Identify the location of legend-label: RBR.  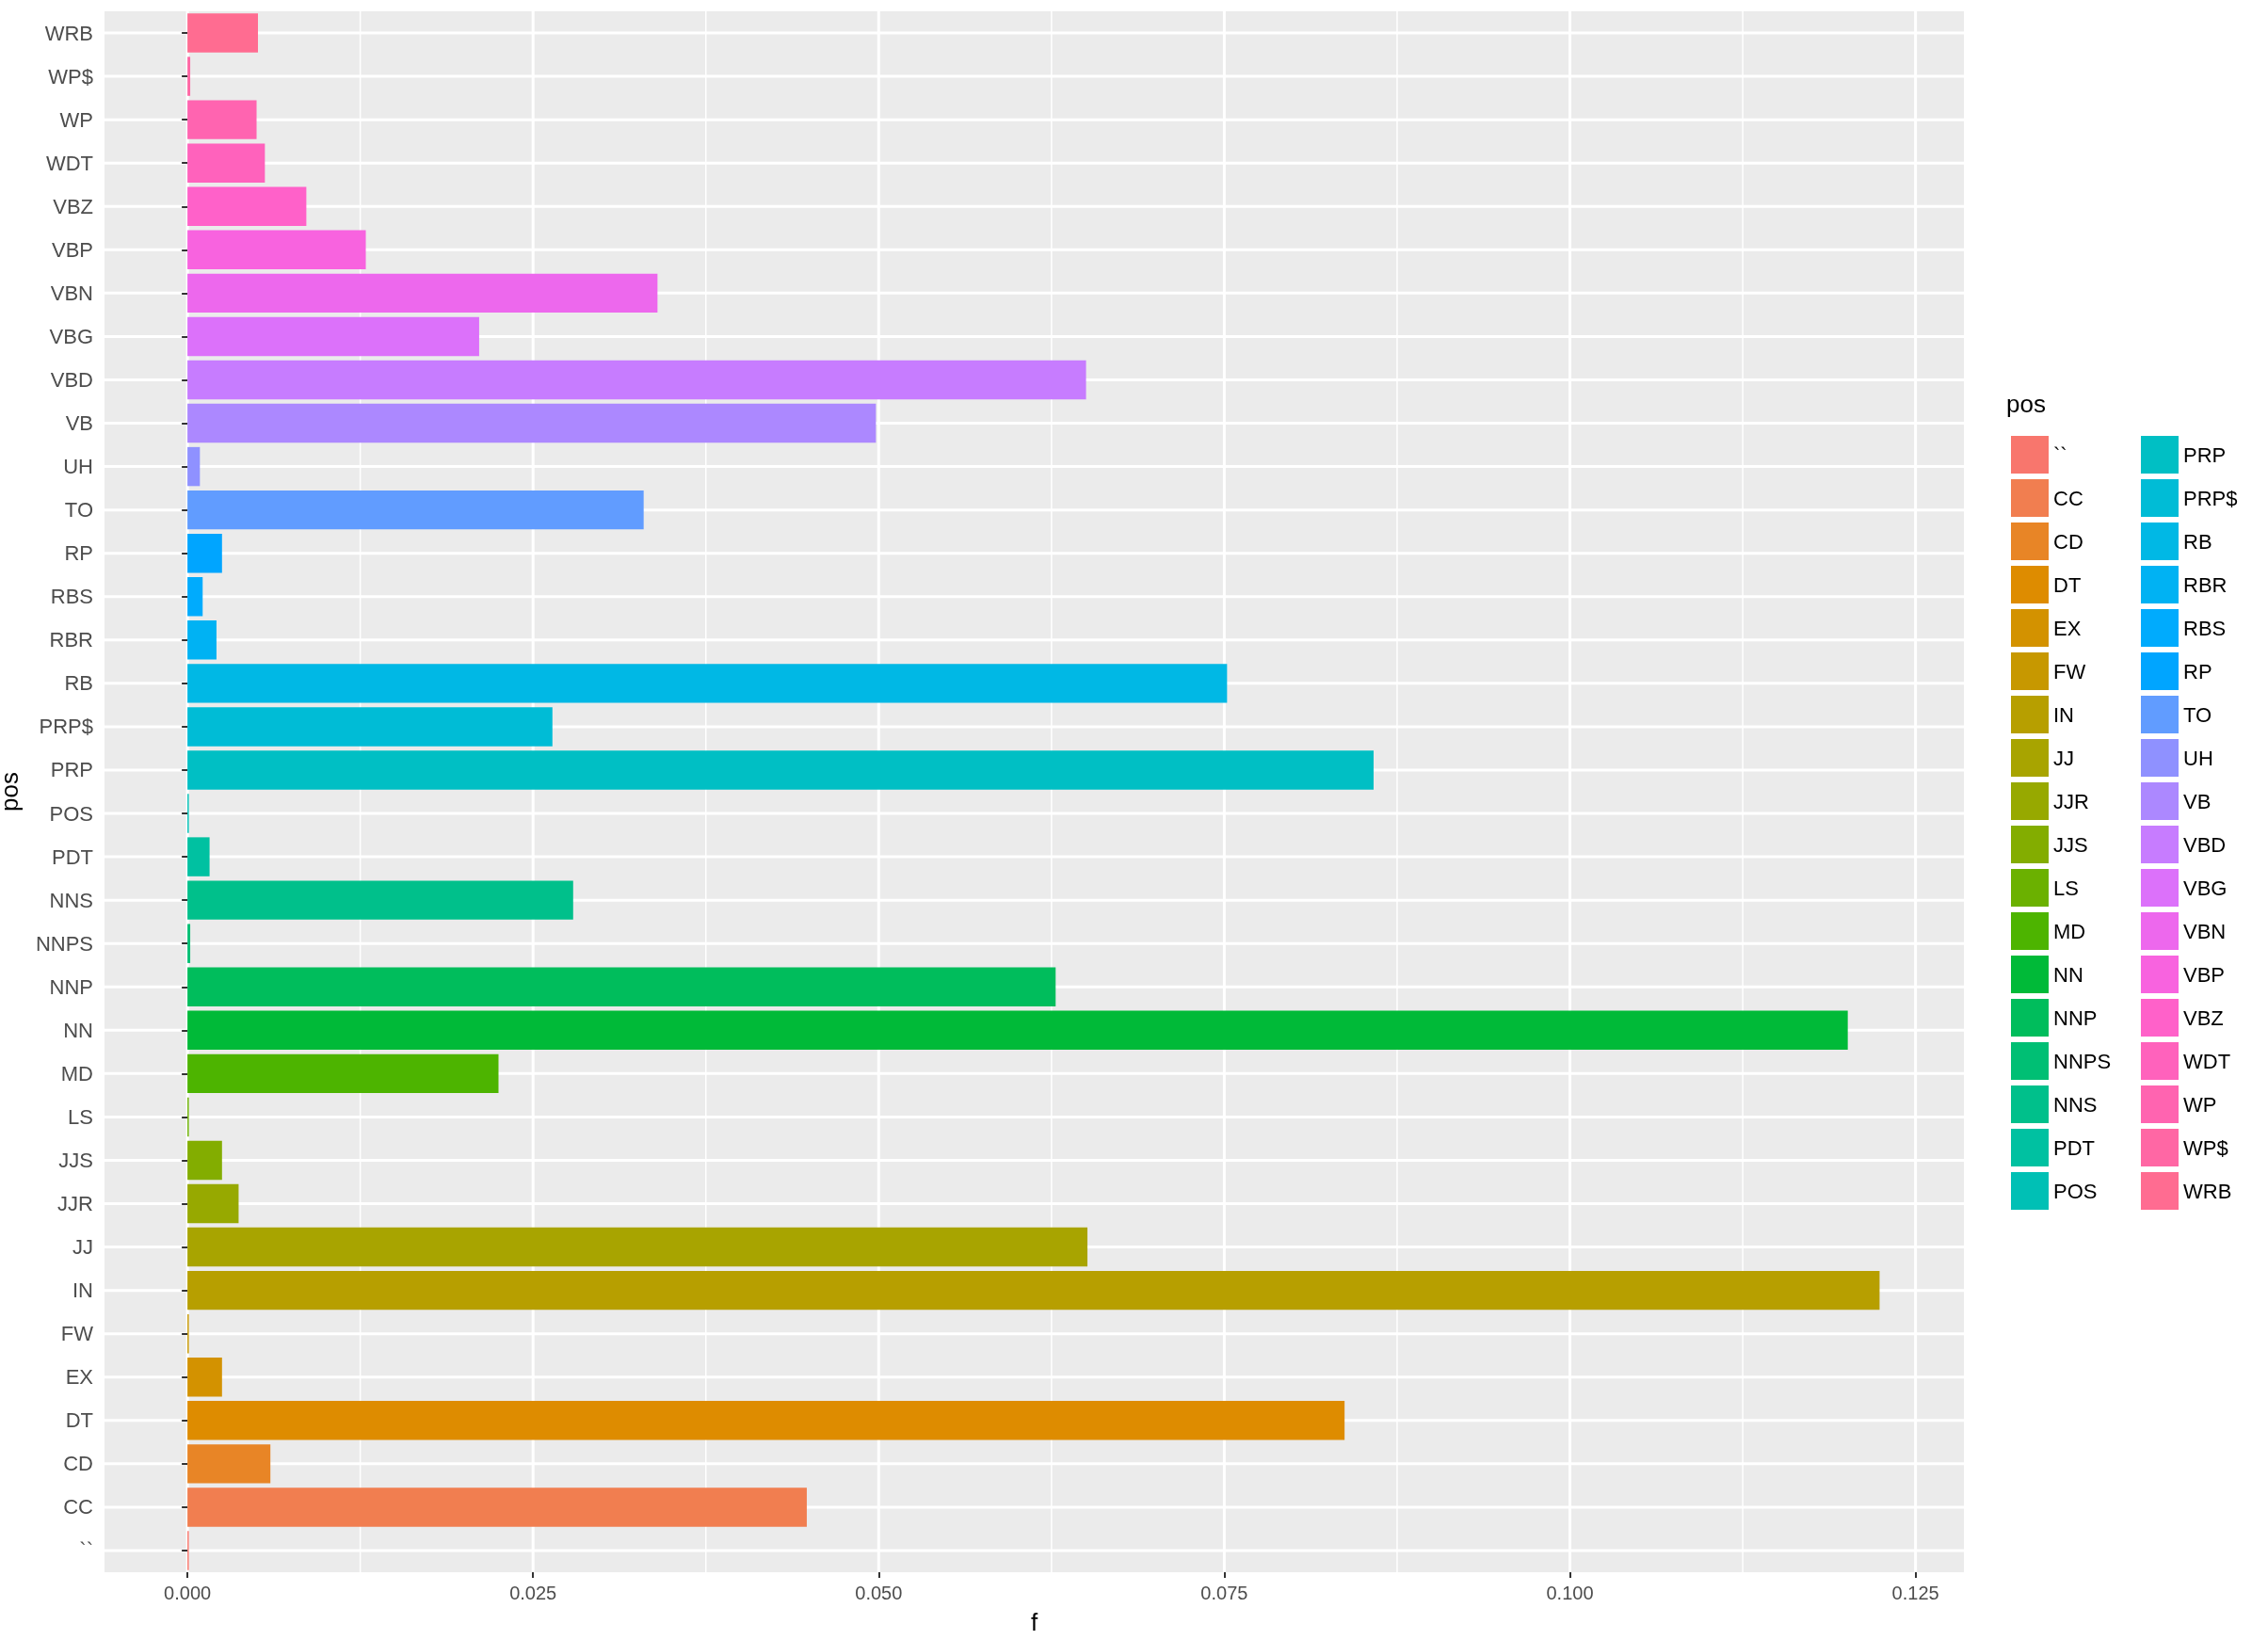
(2205, 584).